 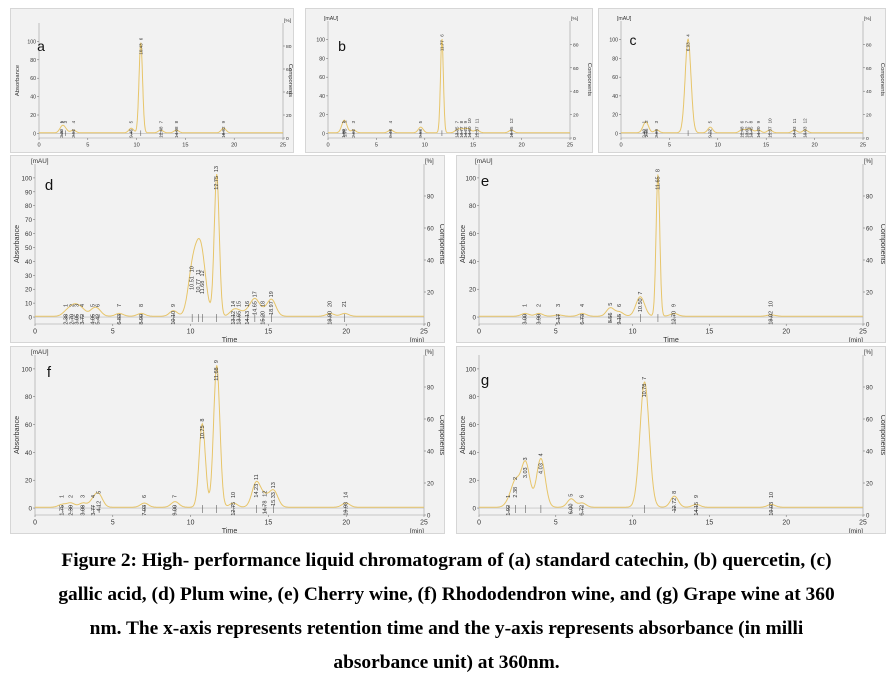 What do you see at coordinates (29, 192) in the screenshot?
I see `y-tick-label: 90` at bounding box center [29, 192].